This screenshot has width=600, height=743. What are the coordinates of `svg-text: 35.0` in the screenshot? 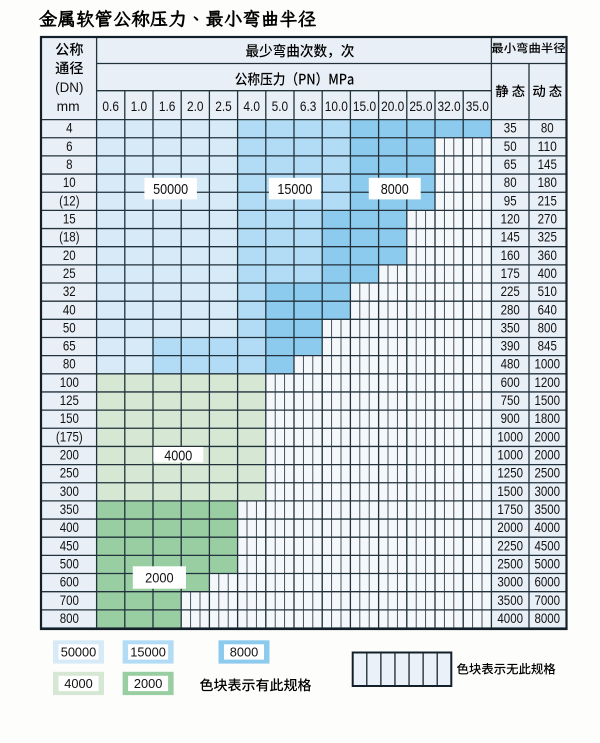 It's located at (477, 106).